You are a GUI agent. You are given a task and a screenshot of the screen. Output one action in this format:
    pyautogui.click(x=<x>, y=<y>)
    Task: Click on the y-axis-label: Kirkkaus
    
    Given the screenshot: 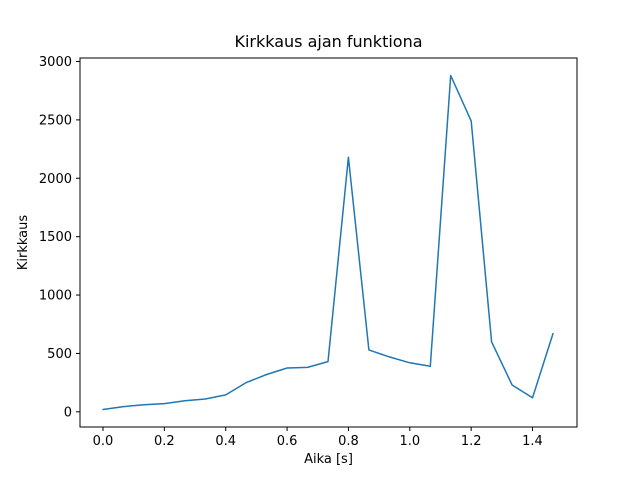 What is the action you would take?
    pyautogui.click(x=23, y=243)
    